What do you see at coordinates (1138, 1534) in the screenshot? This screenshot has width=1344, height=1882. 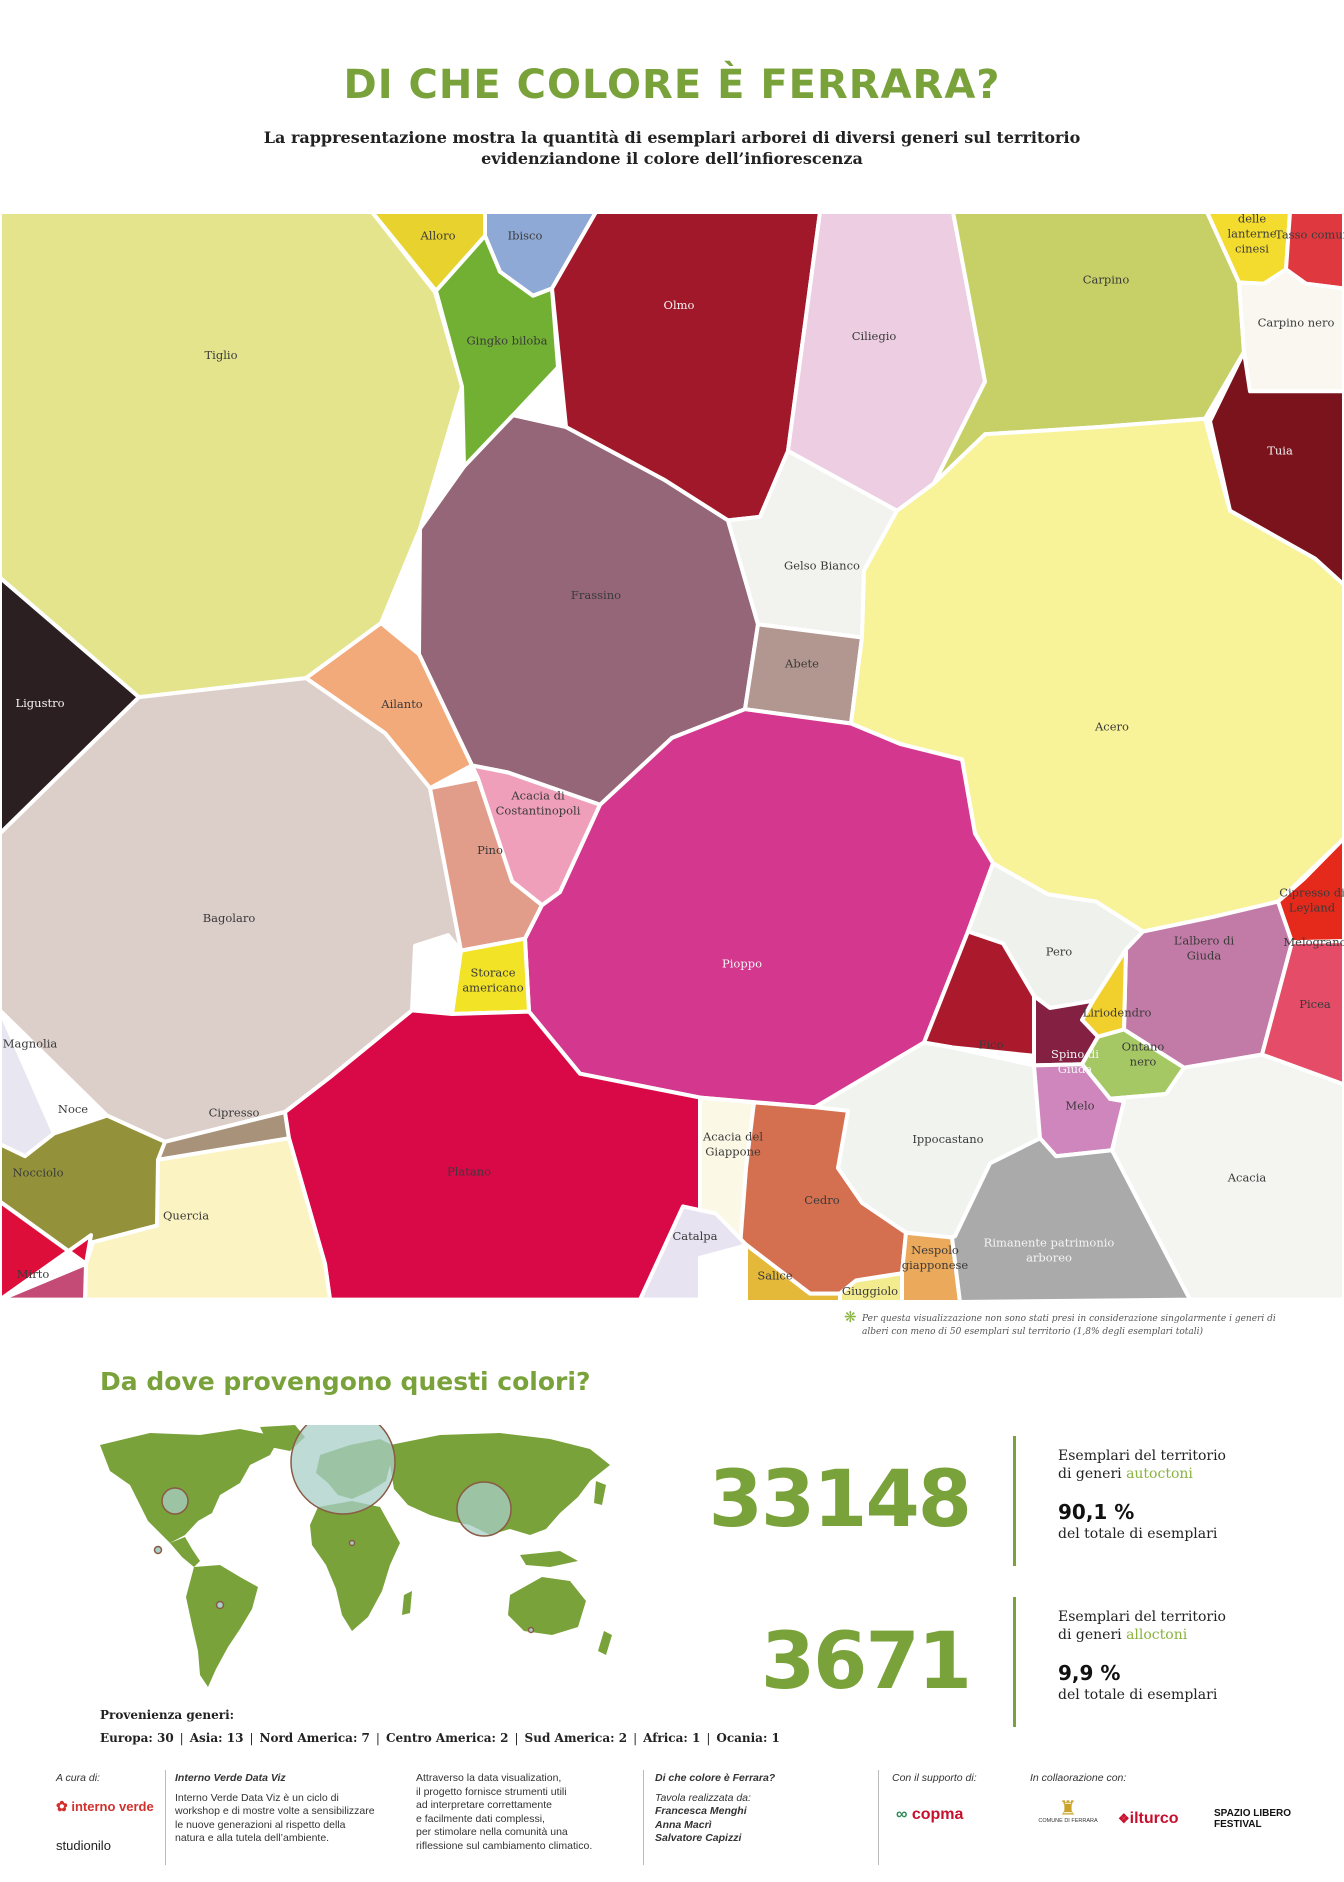 I see `native-percent-label: del totale di esemplari` at bounding box center [1138, 1534].